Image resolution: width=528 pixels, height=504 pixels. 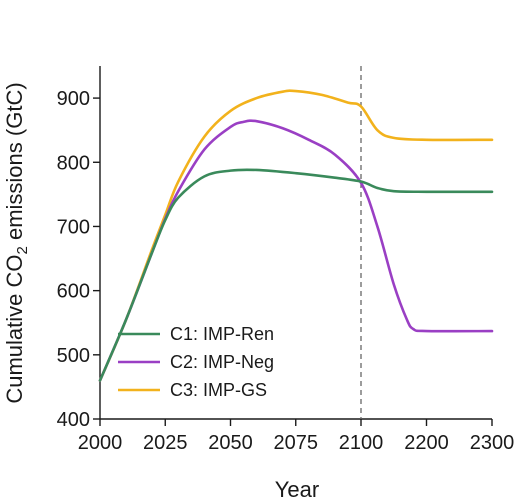 I want to click on legend: C1: IMP-Ren C2: IMP-Neg C3: IMP-GS, so click(x=196, y=362).